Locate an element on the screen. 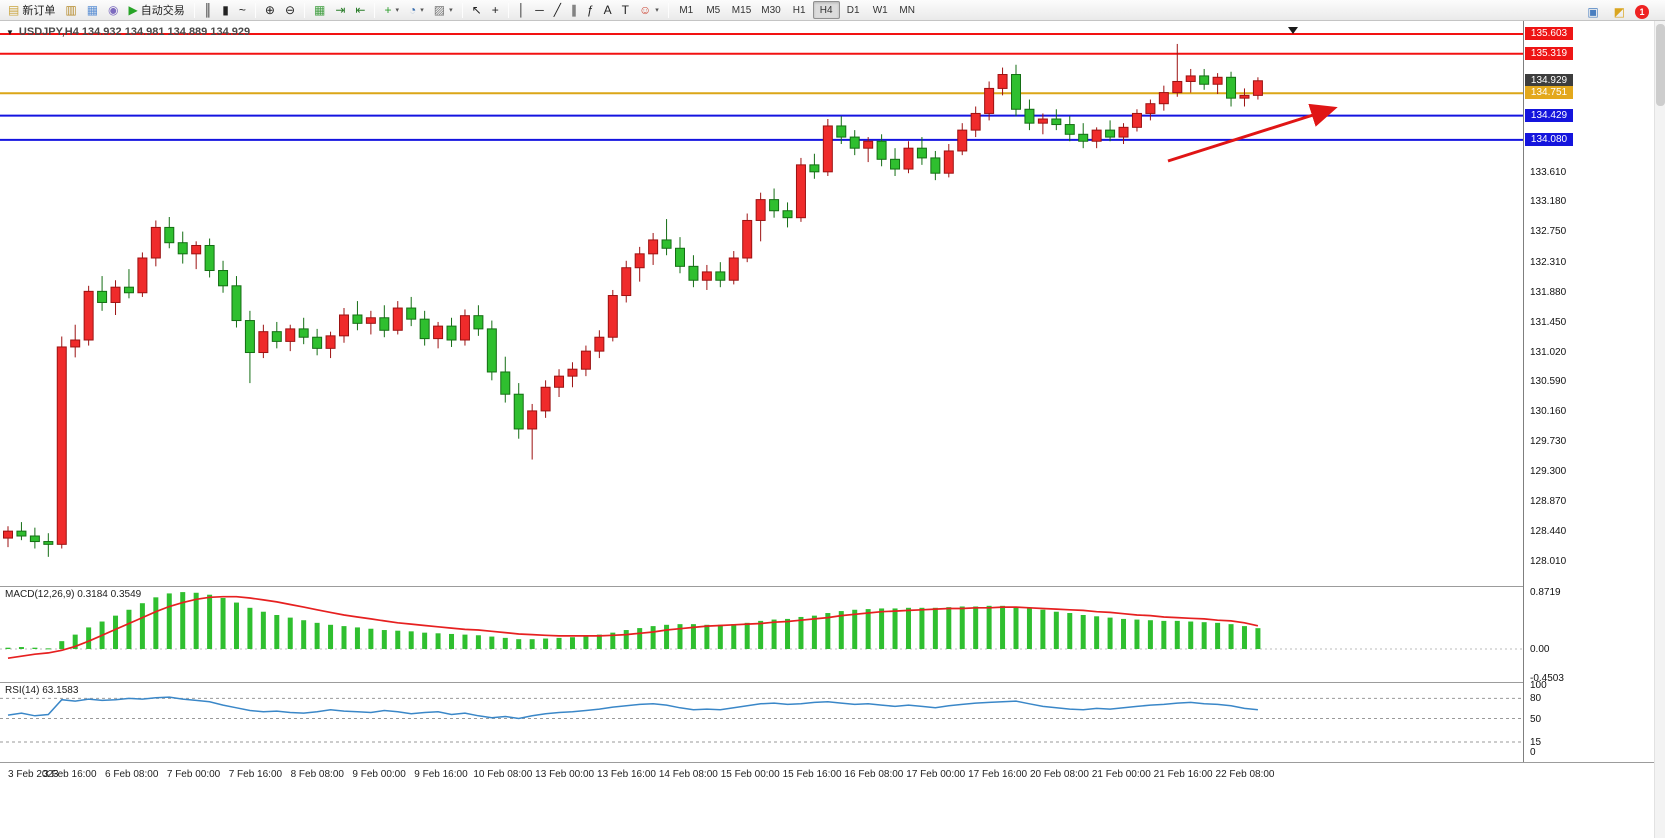  dropdown-caret-icon: ▾ is located at coordinates (397, 10).